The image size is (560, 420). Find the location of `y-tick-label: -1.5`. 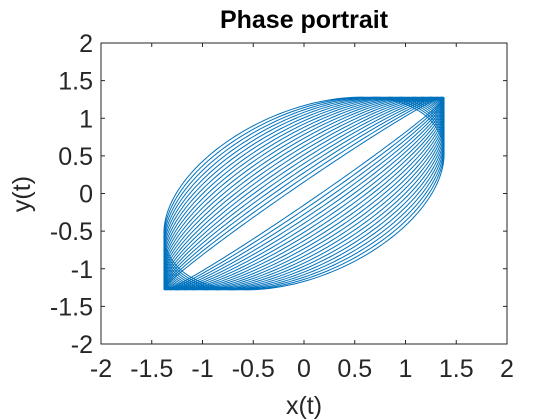

y-tick-label: -1.5 is located at coordinates (71, 307).